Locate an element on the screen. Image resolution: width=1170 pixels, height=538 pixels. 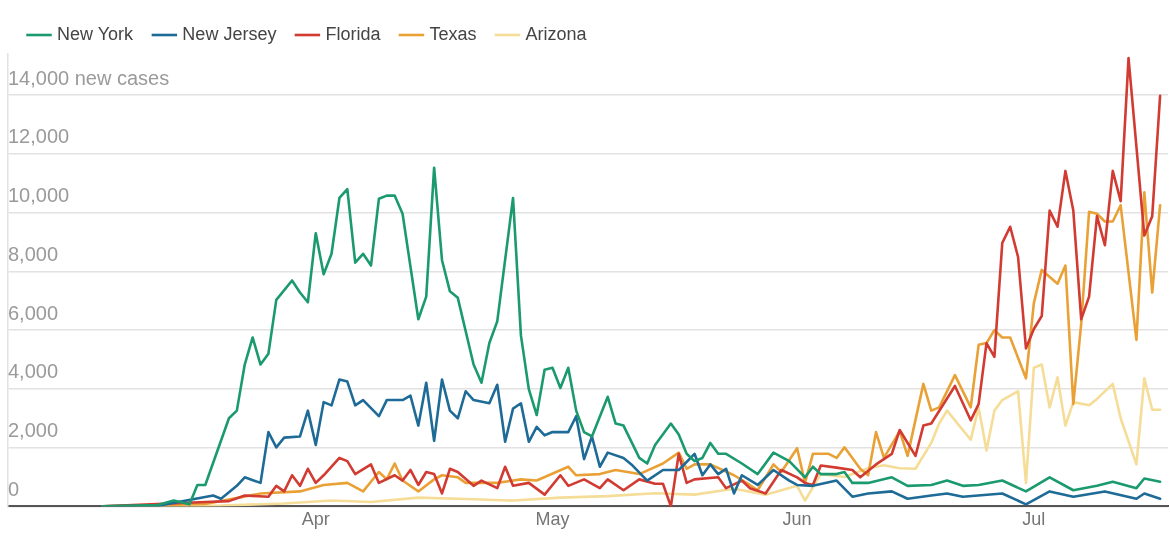
y-tick-label: 8,000 is located at coordinates (33, 253).